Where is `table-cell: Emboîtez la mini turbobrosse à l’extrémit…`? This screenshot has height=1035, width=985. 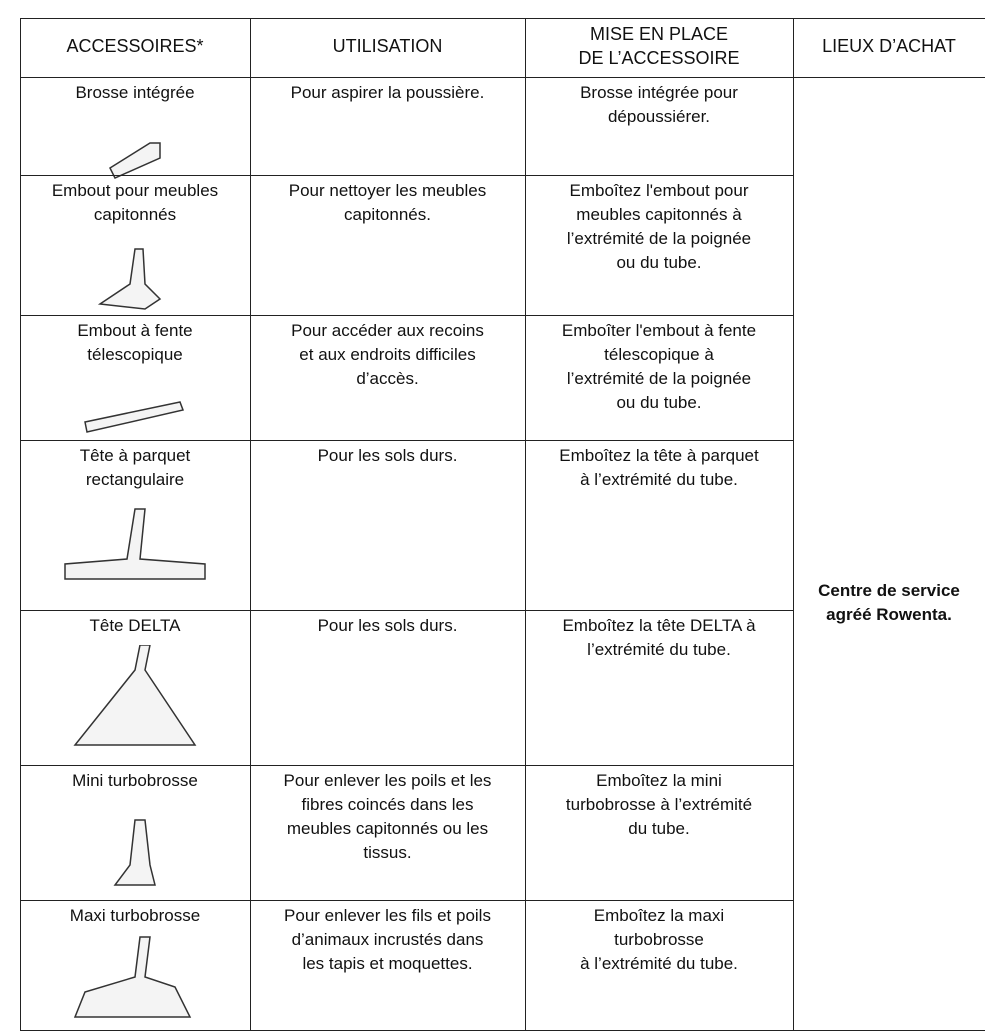
table-cell: Emboîtez la mini turbobrosse à l’extrémit… is located at coordinates (659, 805).